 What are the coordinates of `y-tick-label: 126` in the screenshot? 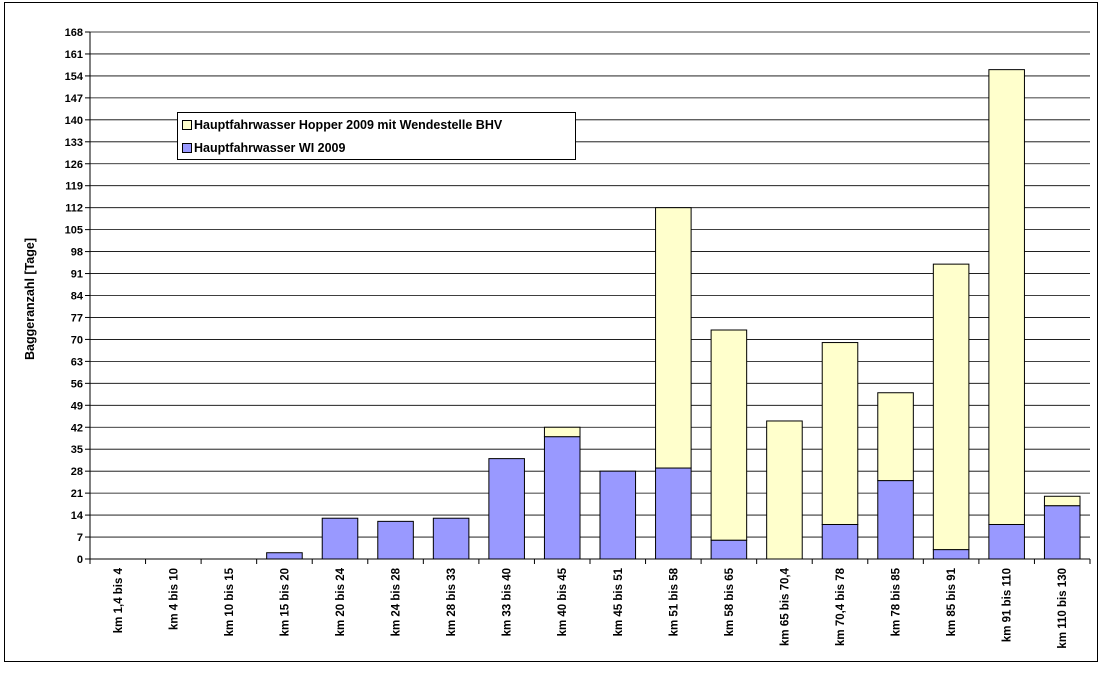 It's located at (74, 165).